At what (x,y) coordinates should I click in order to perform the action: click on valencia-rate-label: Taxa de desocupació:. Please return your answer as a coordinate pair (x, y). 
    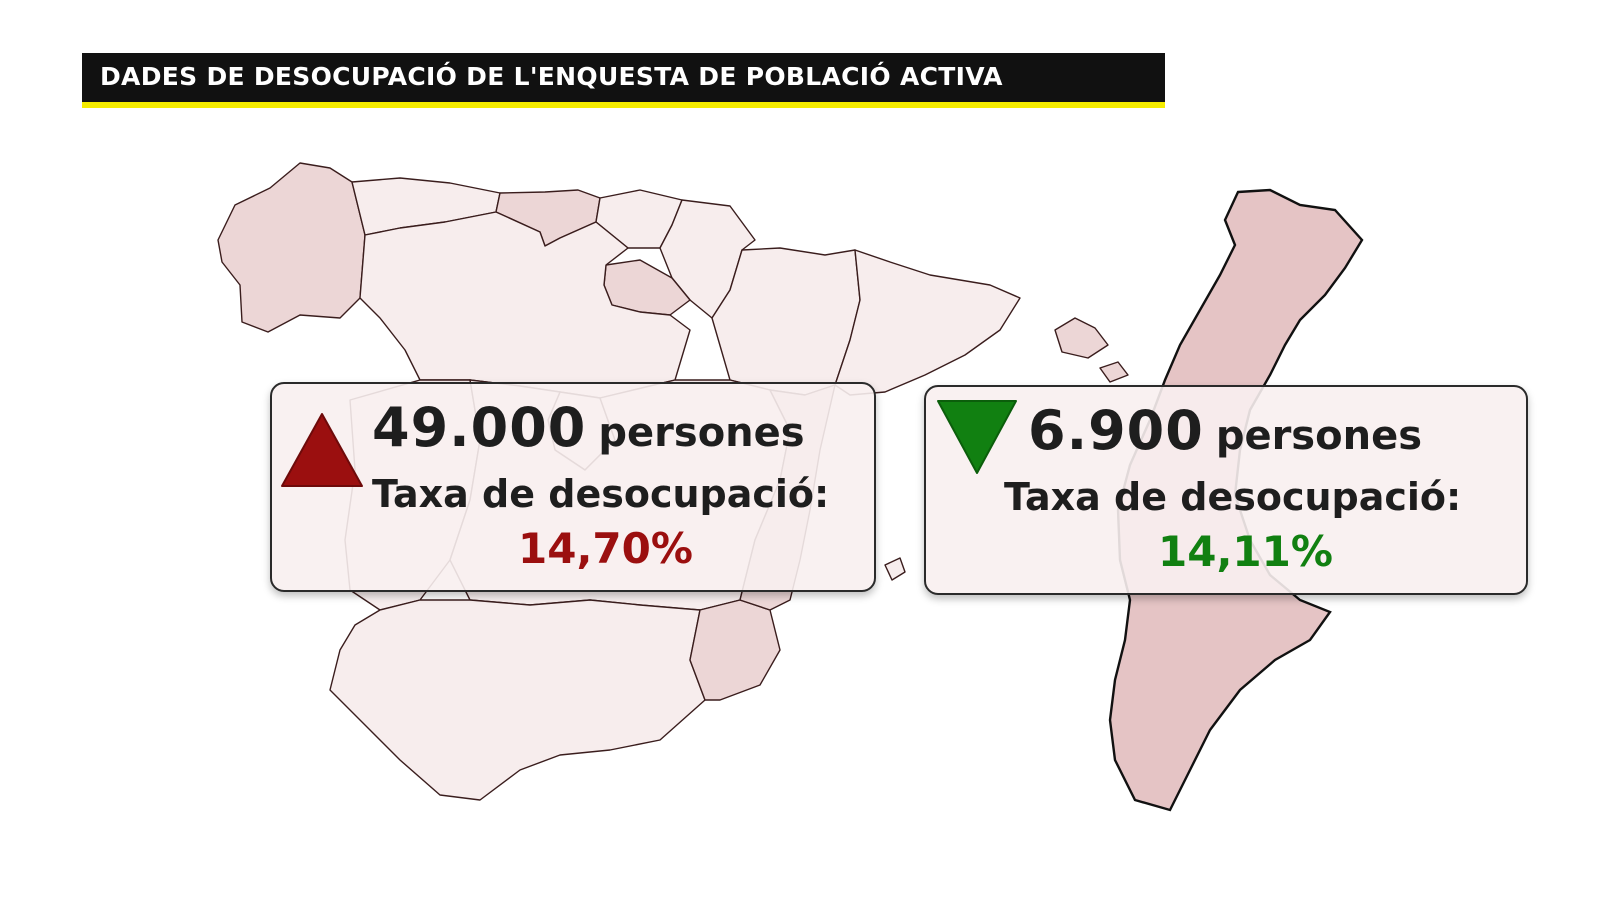
    Looking at the image, I should click on (1233, 497).